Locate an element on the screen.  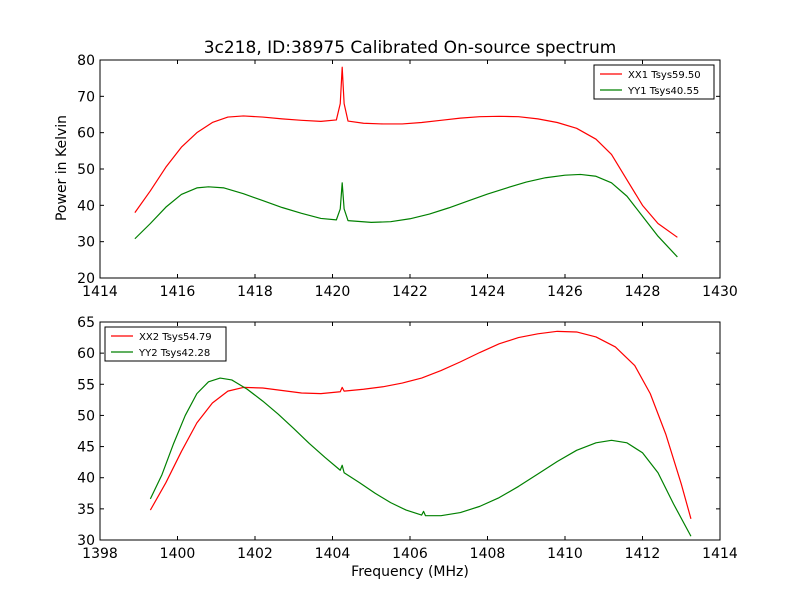
bottom-x-tick-label: 1414 is located at coordinates (720, 554).